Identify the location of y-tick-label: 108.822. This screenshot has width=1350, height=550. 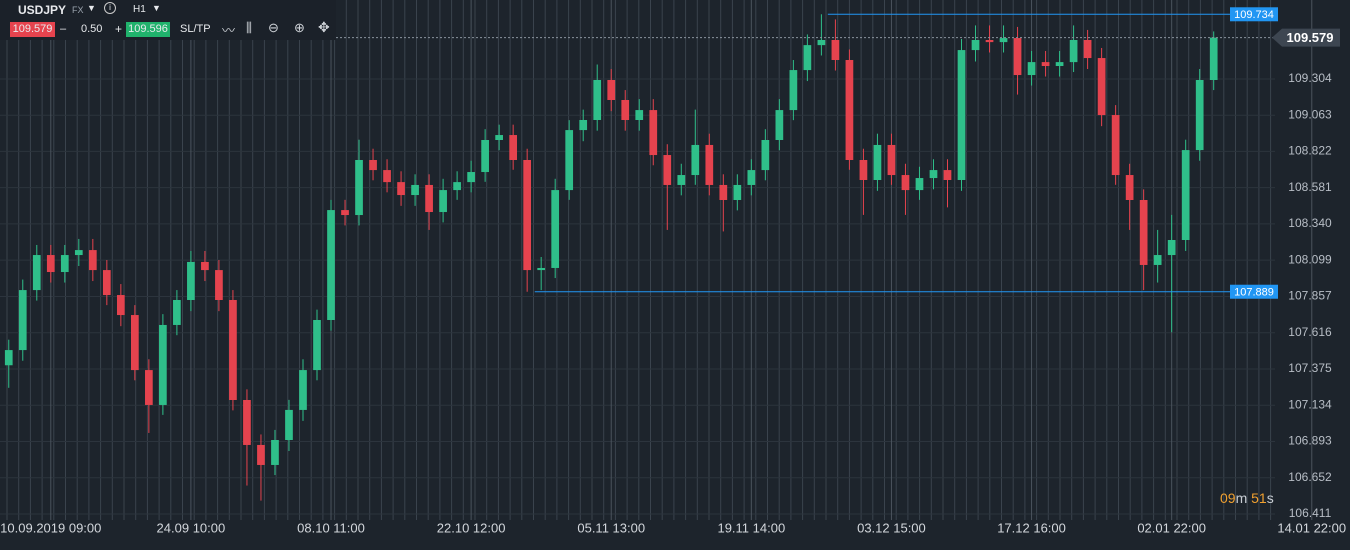
(1310, 151).